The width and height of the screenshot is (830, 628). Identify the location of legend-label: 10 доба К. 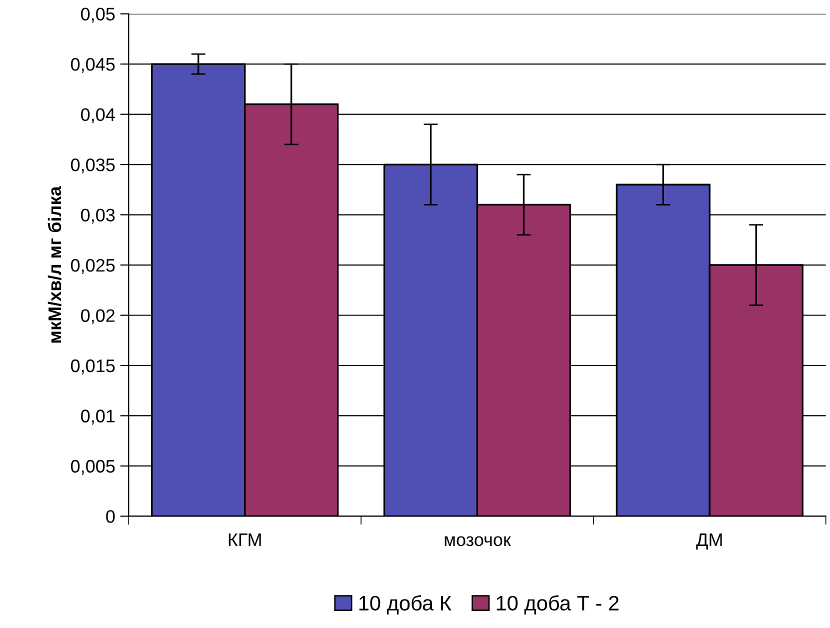
(405, 605).